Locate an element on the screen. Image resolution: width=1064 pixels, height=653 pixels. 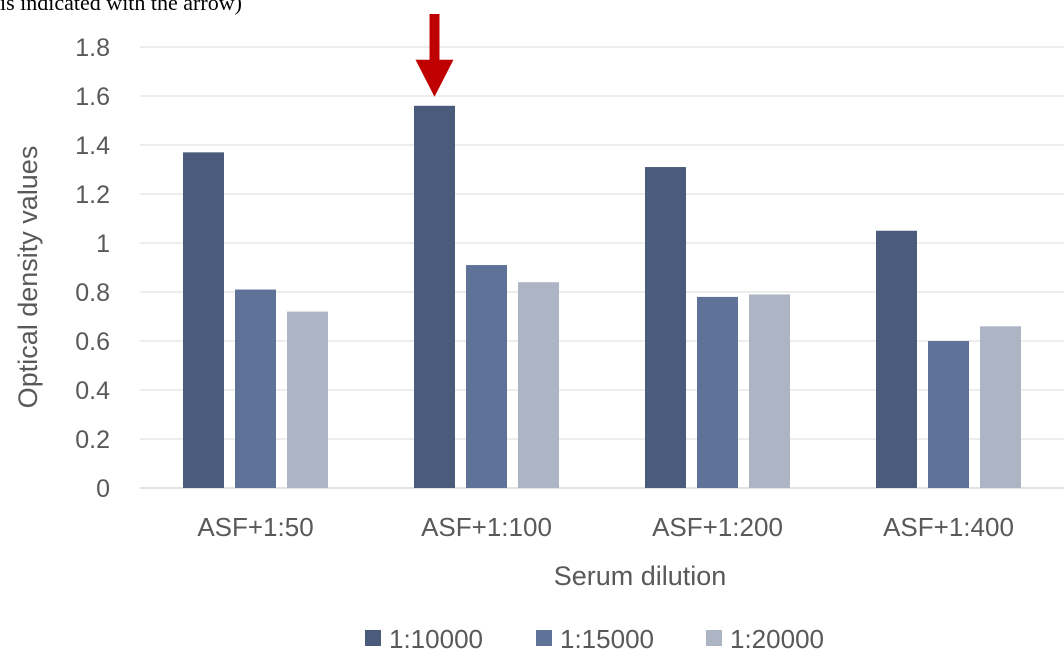
y-axis-ticks: 0 0.2 0.4 0.6 0.8 1 1.2 1.4 1.6 1.8 is located at coordinates (92, 268).